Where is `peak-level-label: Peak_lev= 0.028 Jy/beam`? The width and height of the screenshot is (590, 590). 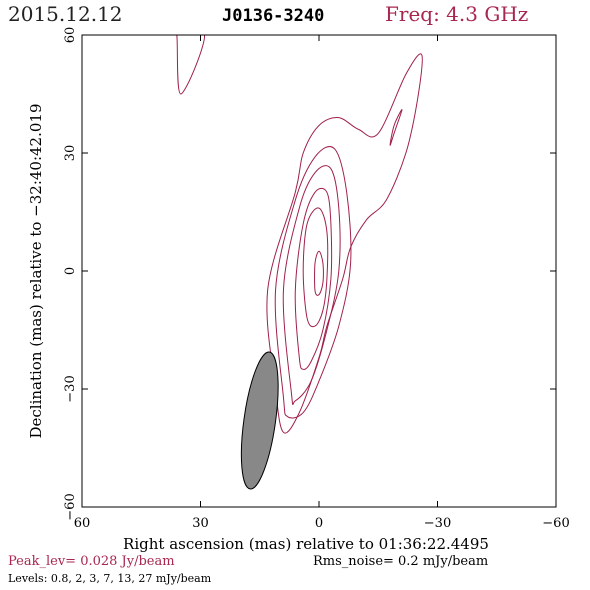 peak-level-label: Peak_lev= 0.028 Jy/beam is located at coordinates (91, 561).